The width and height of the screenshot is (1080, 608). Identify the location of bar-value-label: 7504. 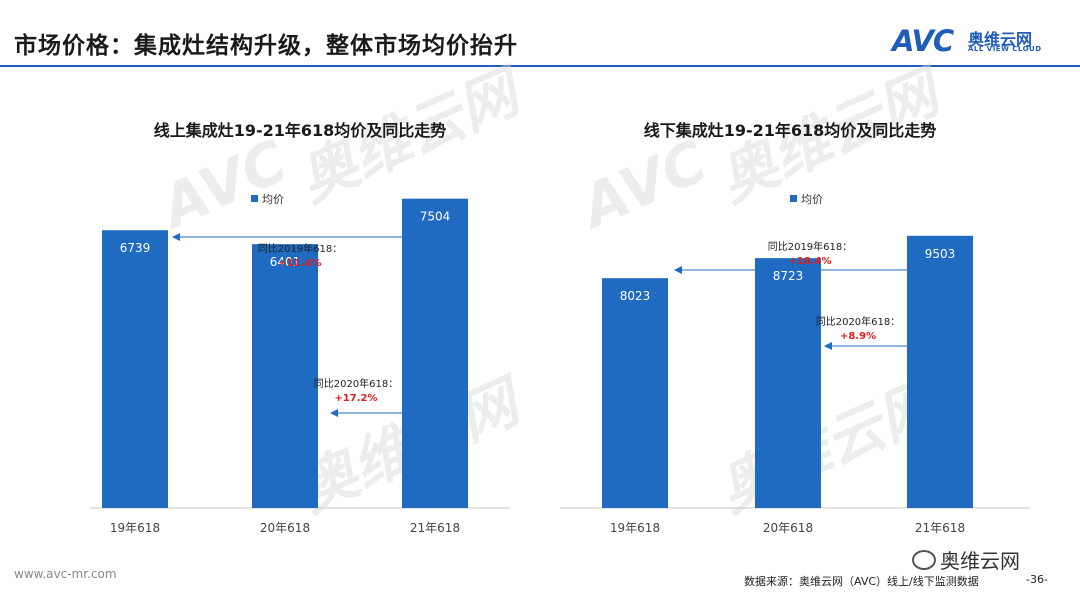
(435, 217).